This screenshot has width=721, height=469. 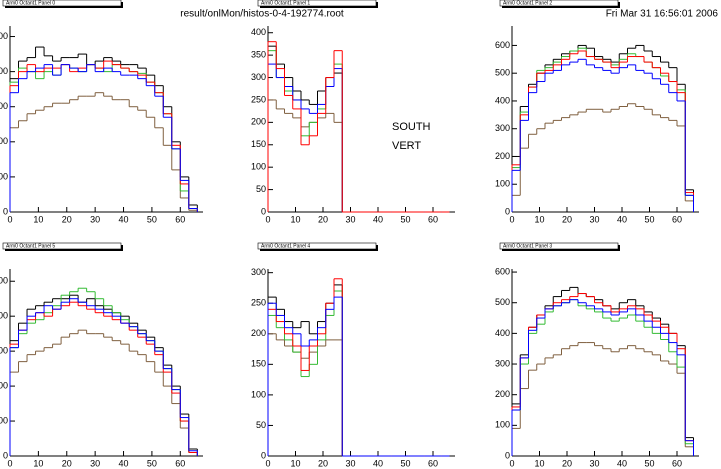 I want to click on date: Fri Mar 31 16:56:01 2006, so click(x=662, y=14).